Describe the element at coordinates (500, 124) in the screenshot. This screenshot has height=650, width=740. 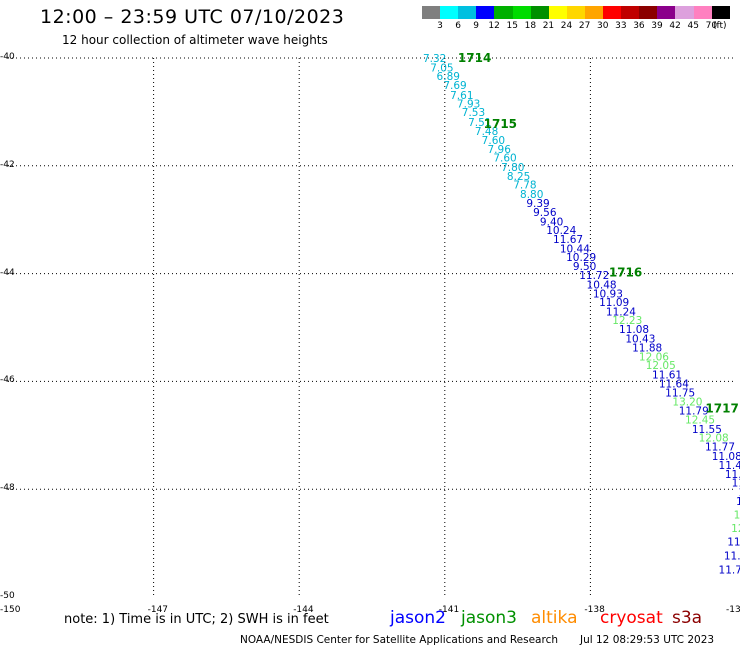
I see `time-label: 1715` at that location.